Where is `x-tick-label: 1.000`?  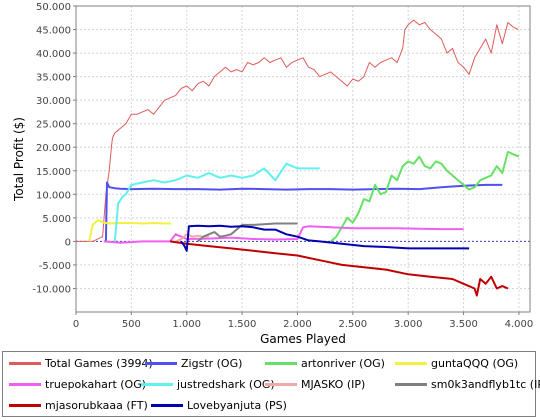 x-tick-label: 1.000 is located at coordinates (186, 324).